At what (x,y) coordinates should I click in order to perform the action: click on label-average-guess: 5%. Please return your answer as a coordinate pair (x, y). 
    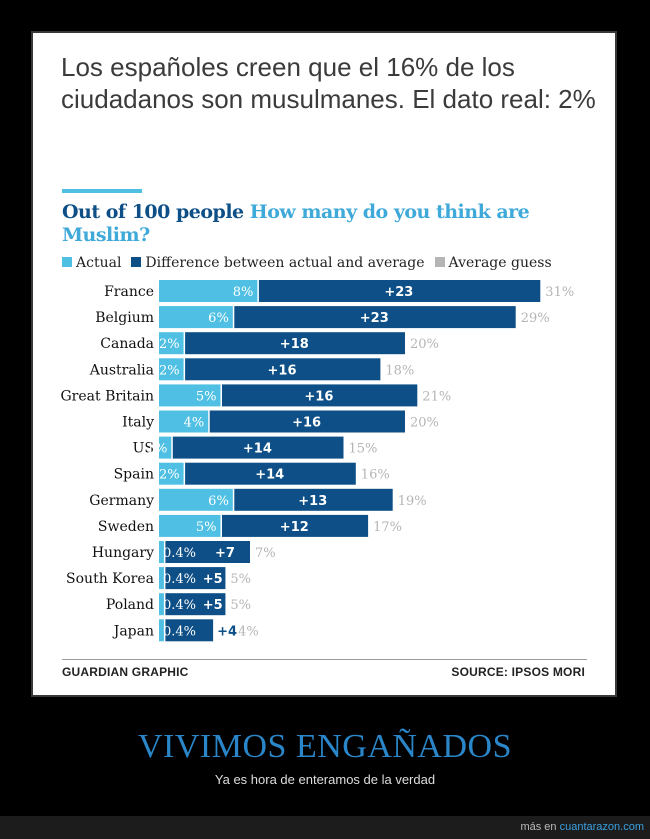
    Looking at the image, I should click on (240, 605).